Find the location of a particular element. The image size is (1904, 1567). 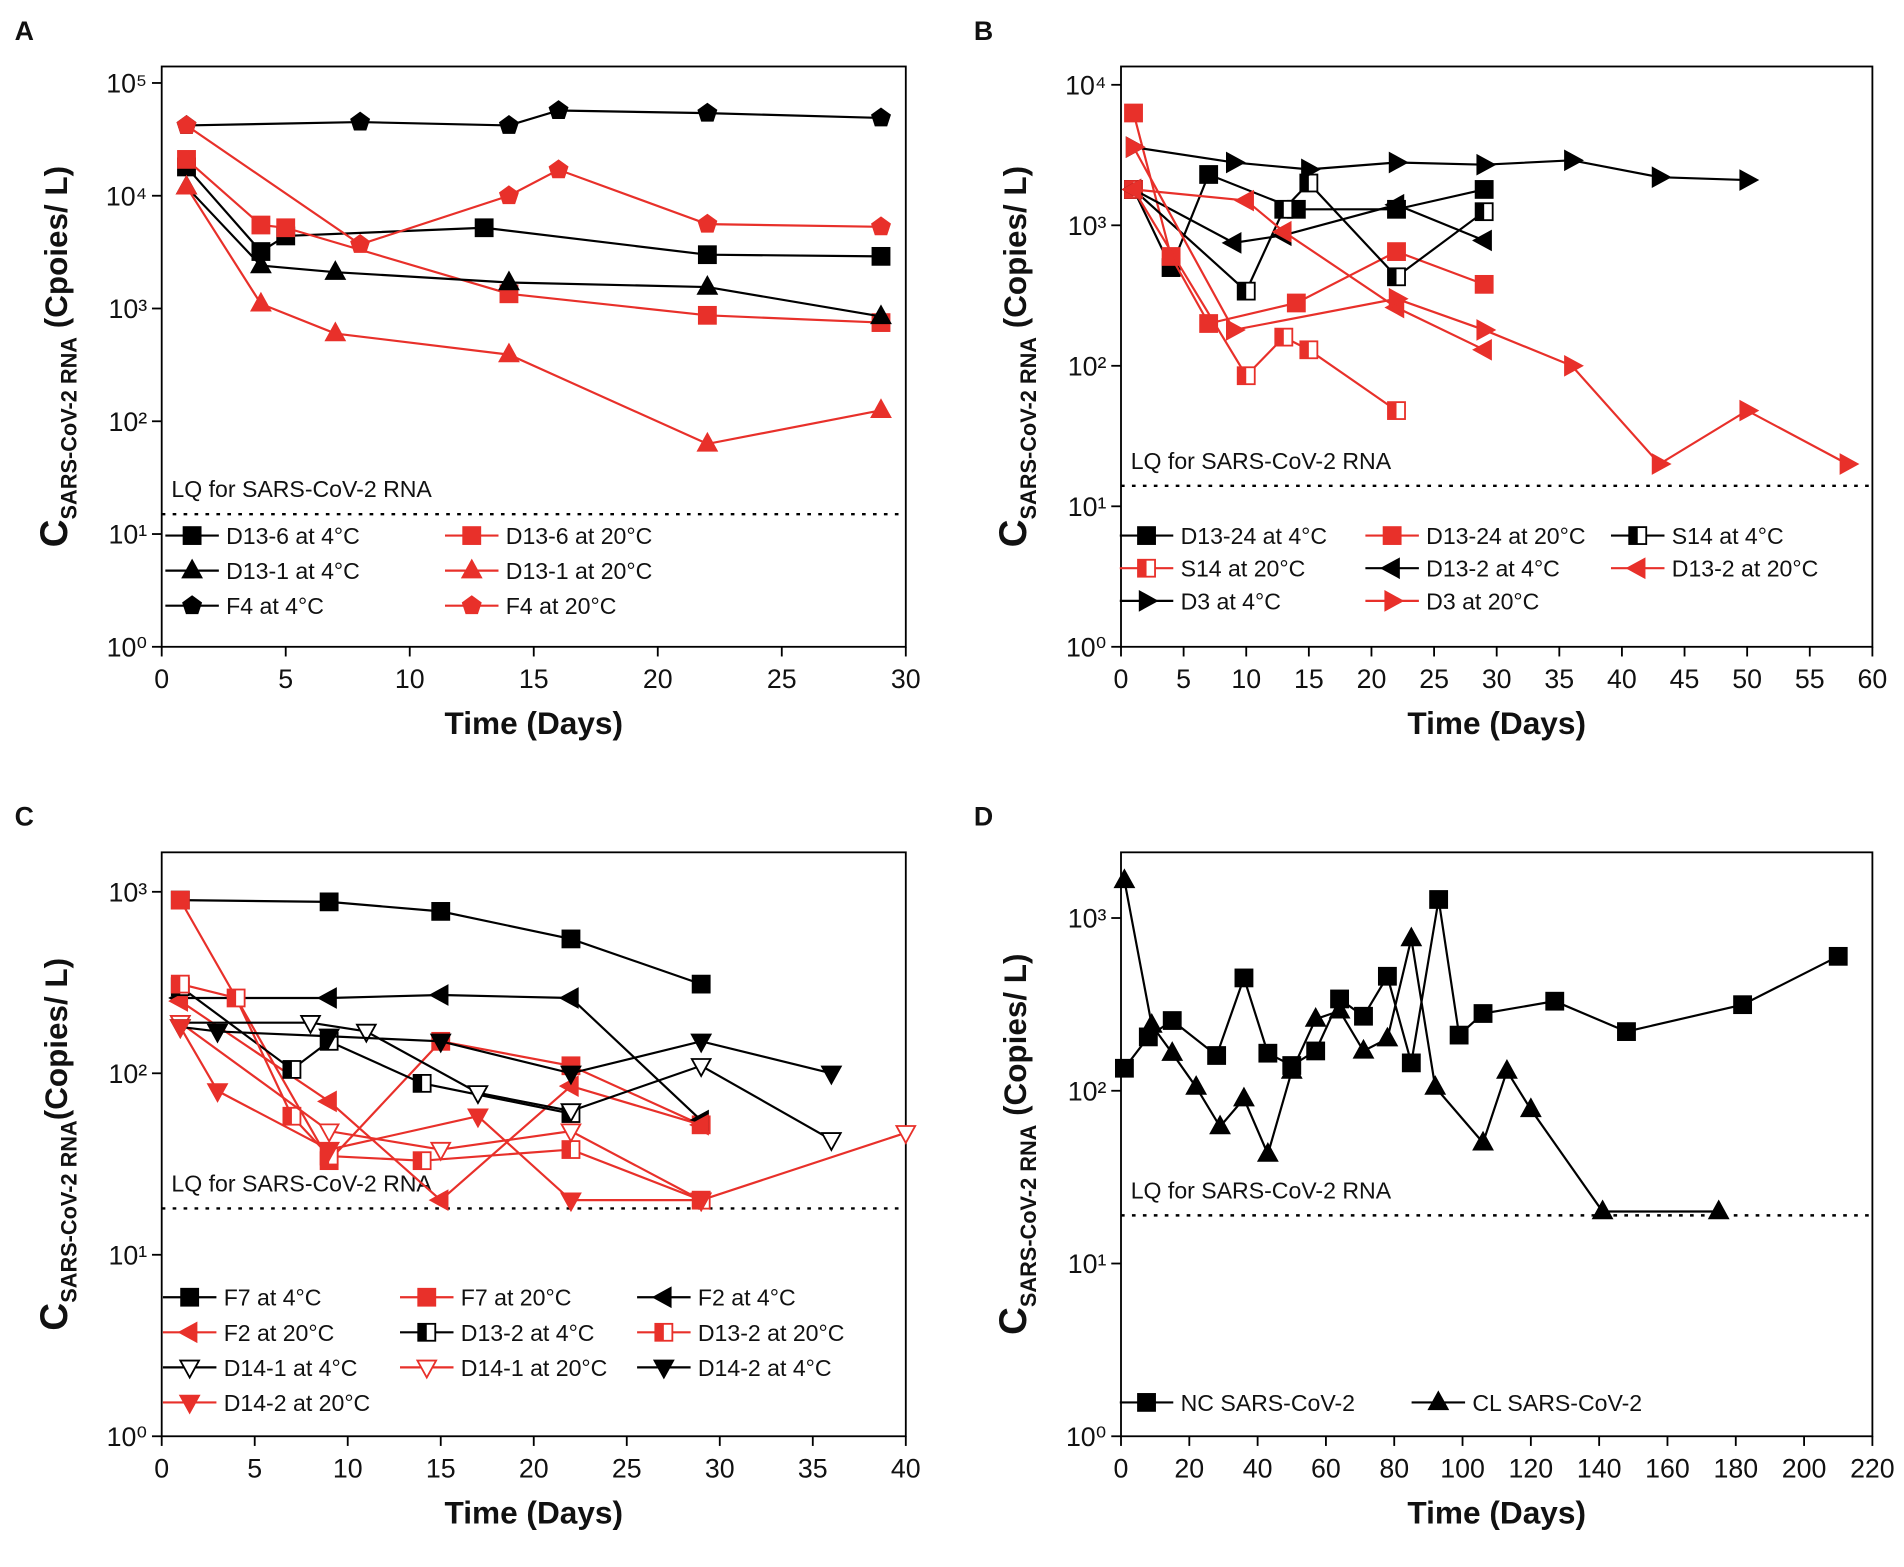

x-tick-label: 80 is located at coordinates (1394, 1468).